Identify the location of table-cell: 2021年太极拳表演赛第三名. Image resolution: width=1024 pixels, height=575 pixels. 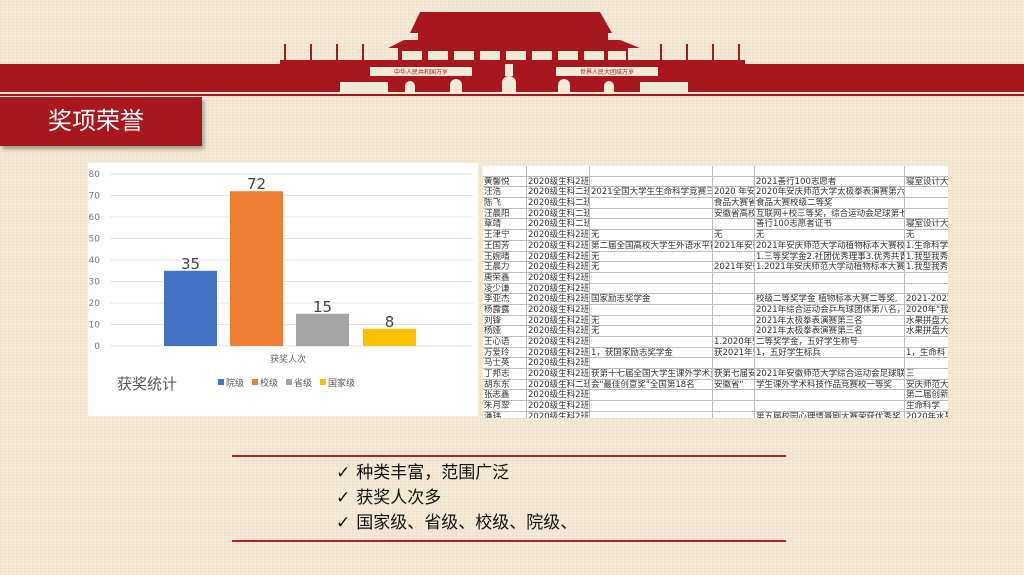
(830, 331).